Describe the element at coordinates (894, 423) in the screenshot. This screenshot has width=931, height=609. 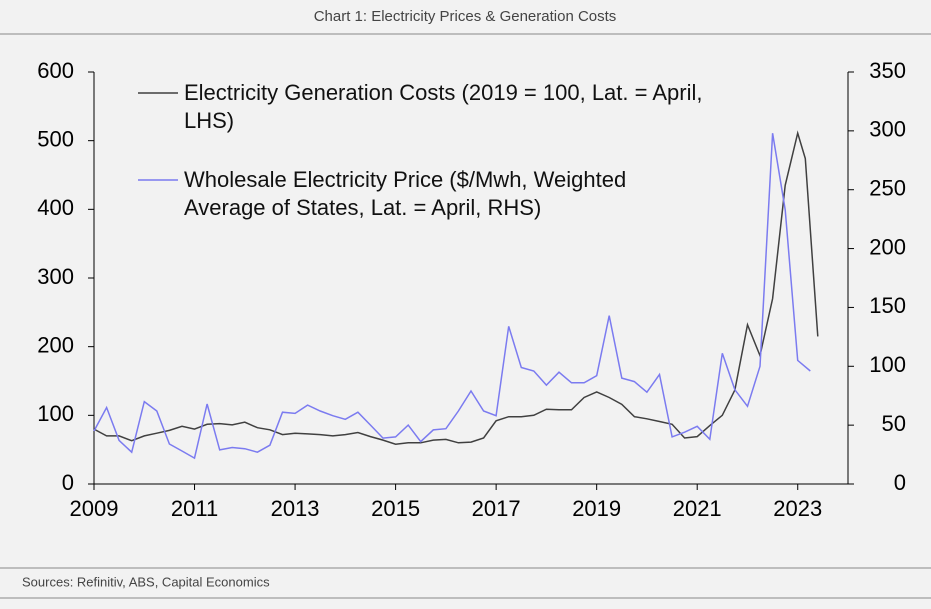
I see `y2-tick-label: 50` at that location.